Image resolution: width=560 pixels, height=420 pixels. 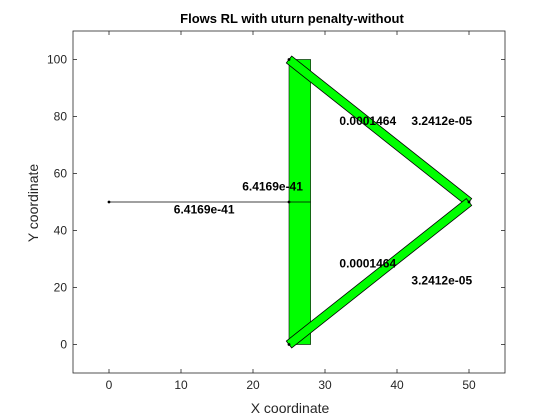 I want to click on x-tick-label: 30, so click(x=325, y=385).